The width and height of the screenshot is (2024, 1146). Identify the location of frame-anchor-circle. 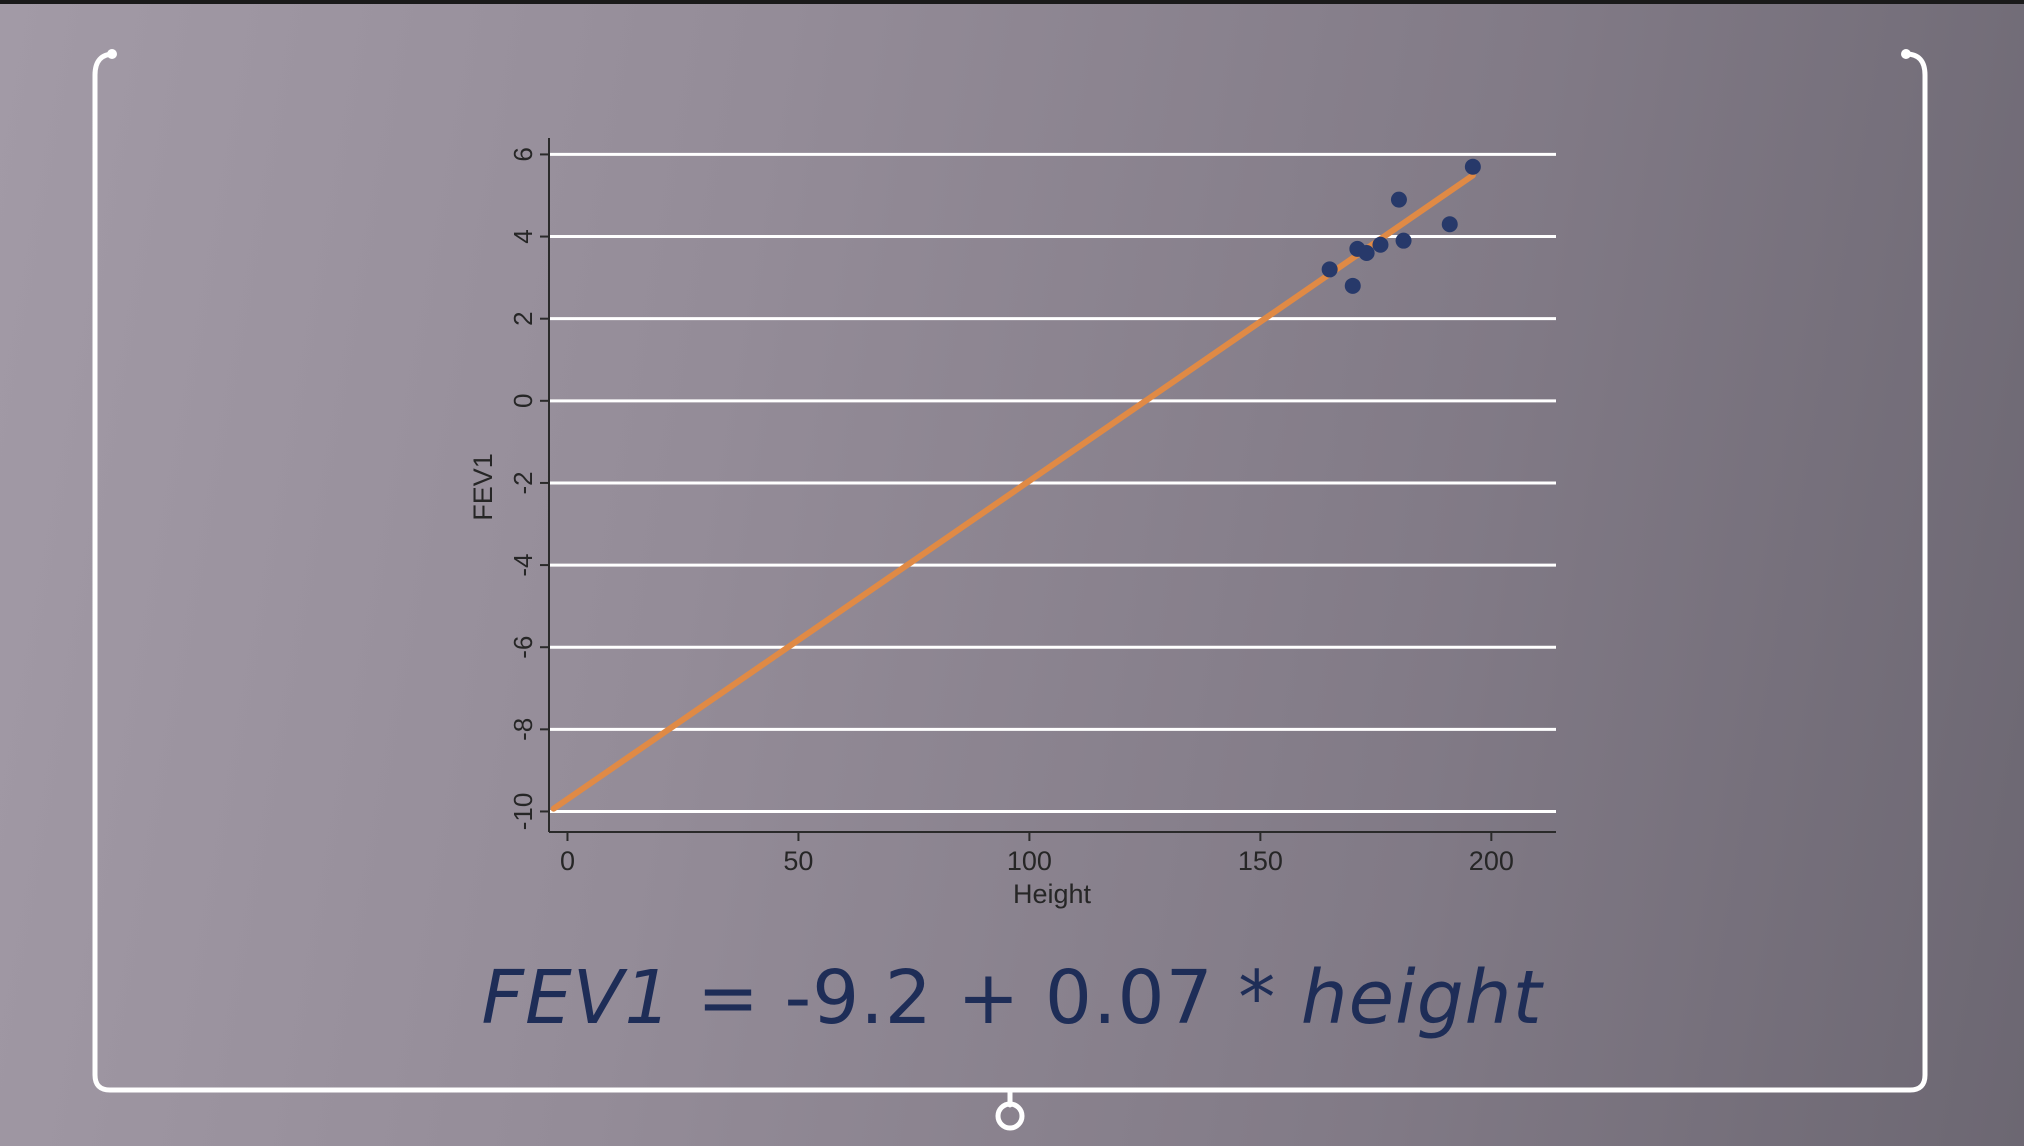
(1010, 1116).